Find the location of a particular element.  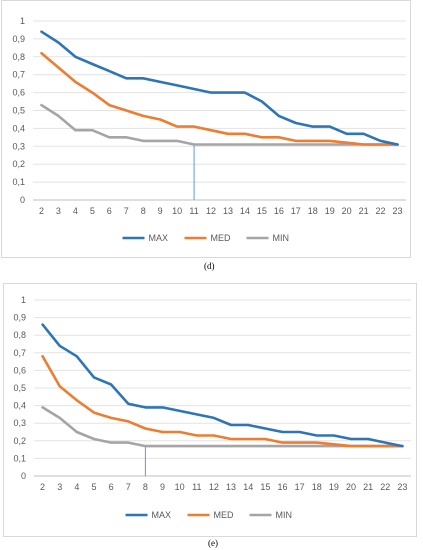

series-line-min is located at coordinates (219, 124).